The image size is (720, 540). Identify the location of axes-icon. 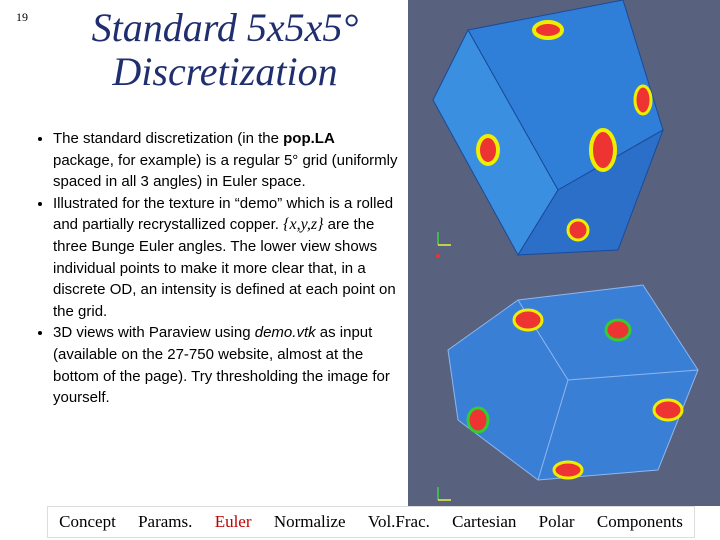
(443, 366).